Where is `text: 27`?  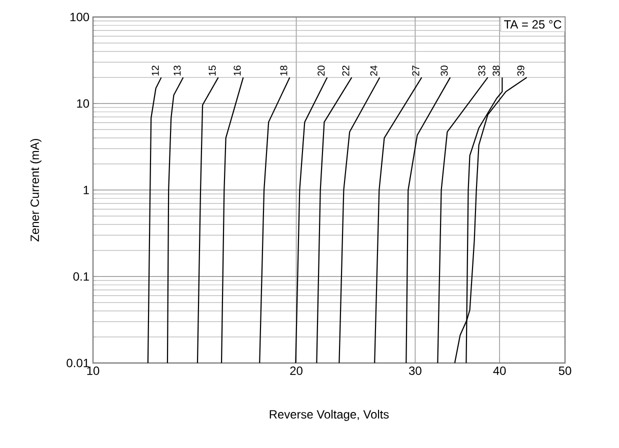 text: 27 is located at coordinates (416, 71).